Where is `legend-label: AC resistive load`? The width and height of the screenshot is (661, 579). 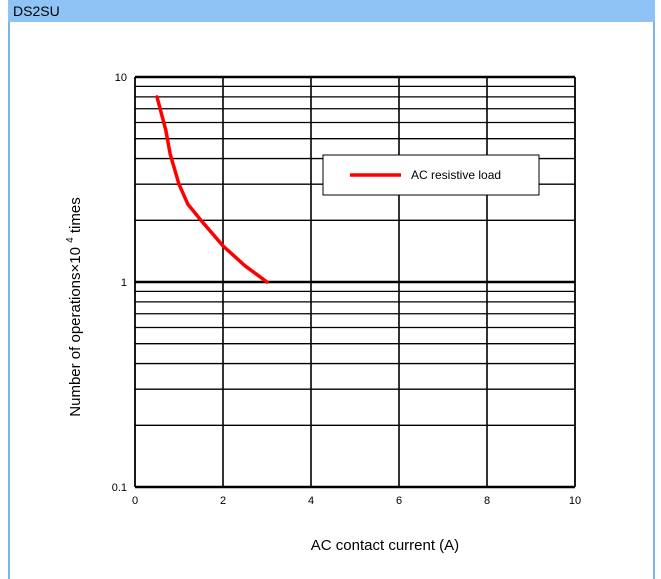 legend-label: AC resistive load is located at coordinates (456, 175).